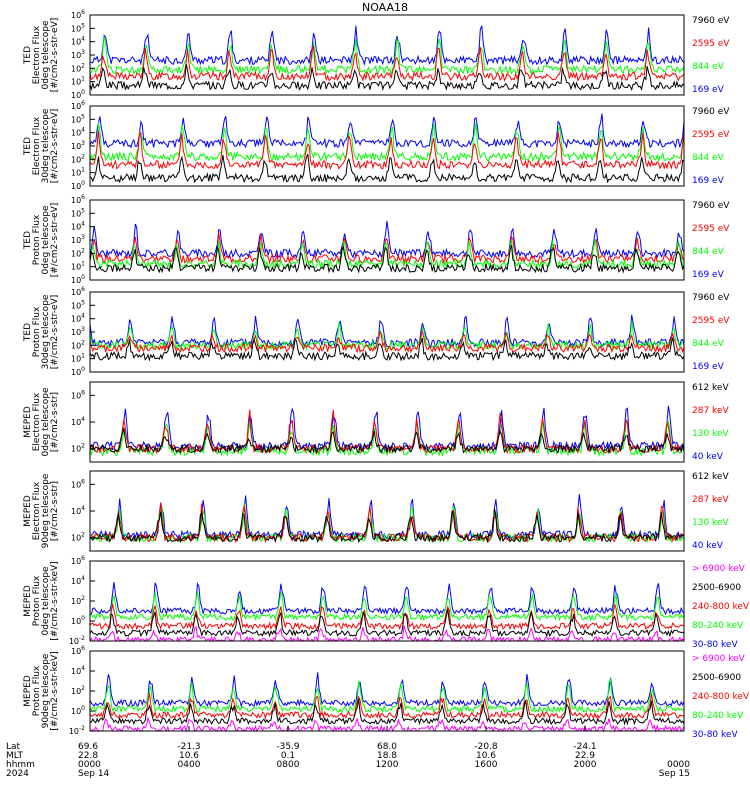  Describe the element at coordinates (387, 756) in the screenshot. I see `xaxis-mlt: 18.8` at that location.